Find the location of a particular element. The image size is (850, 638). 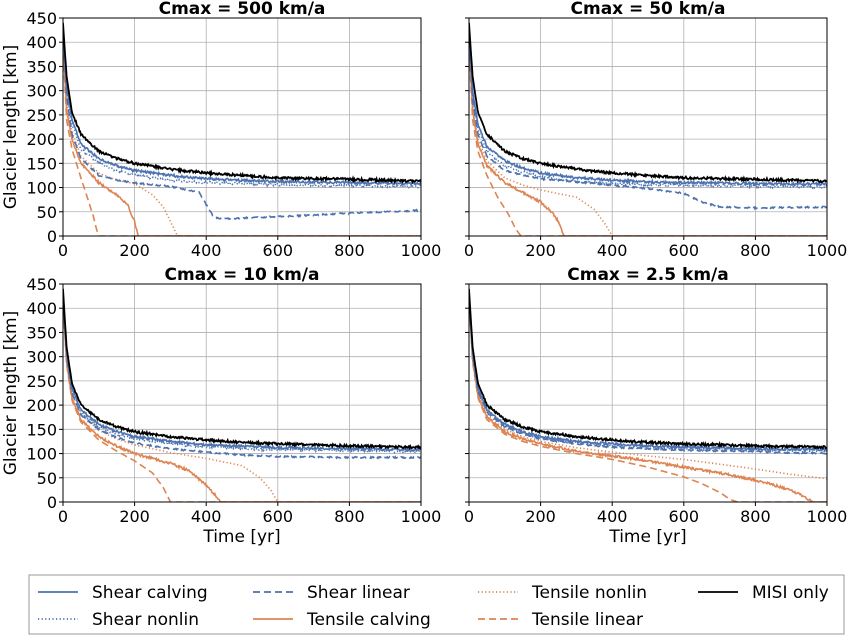

legend-entry-shear-linear: Shear linear is located at coordinates (331, 593).